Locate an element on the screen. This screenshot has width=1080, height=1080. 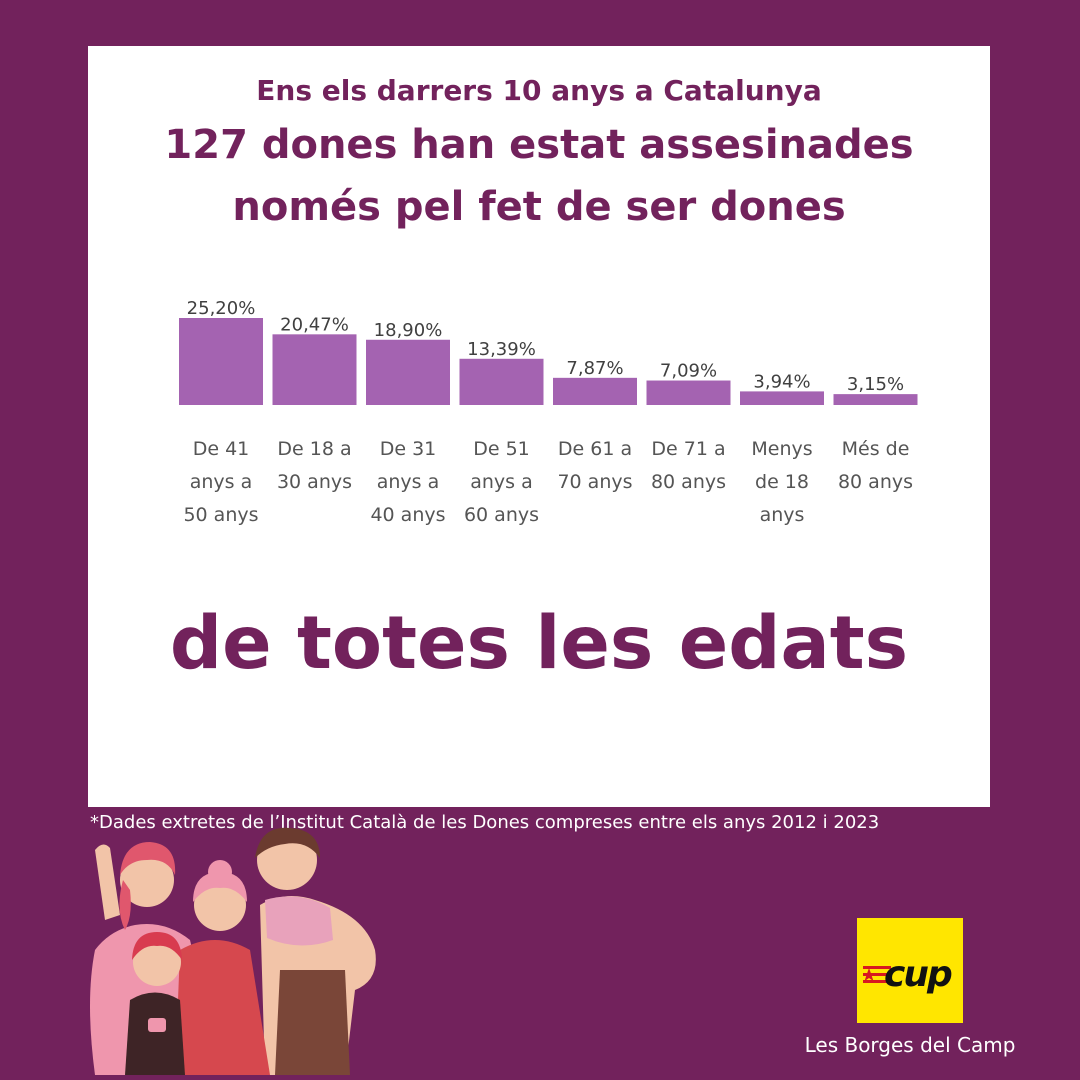
category-label-1-line-1: De 41 is located at coordinates (221, 449).